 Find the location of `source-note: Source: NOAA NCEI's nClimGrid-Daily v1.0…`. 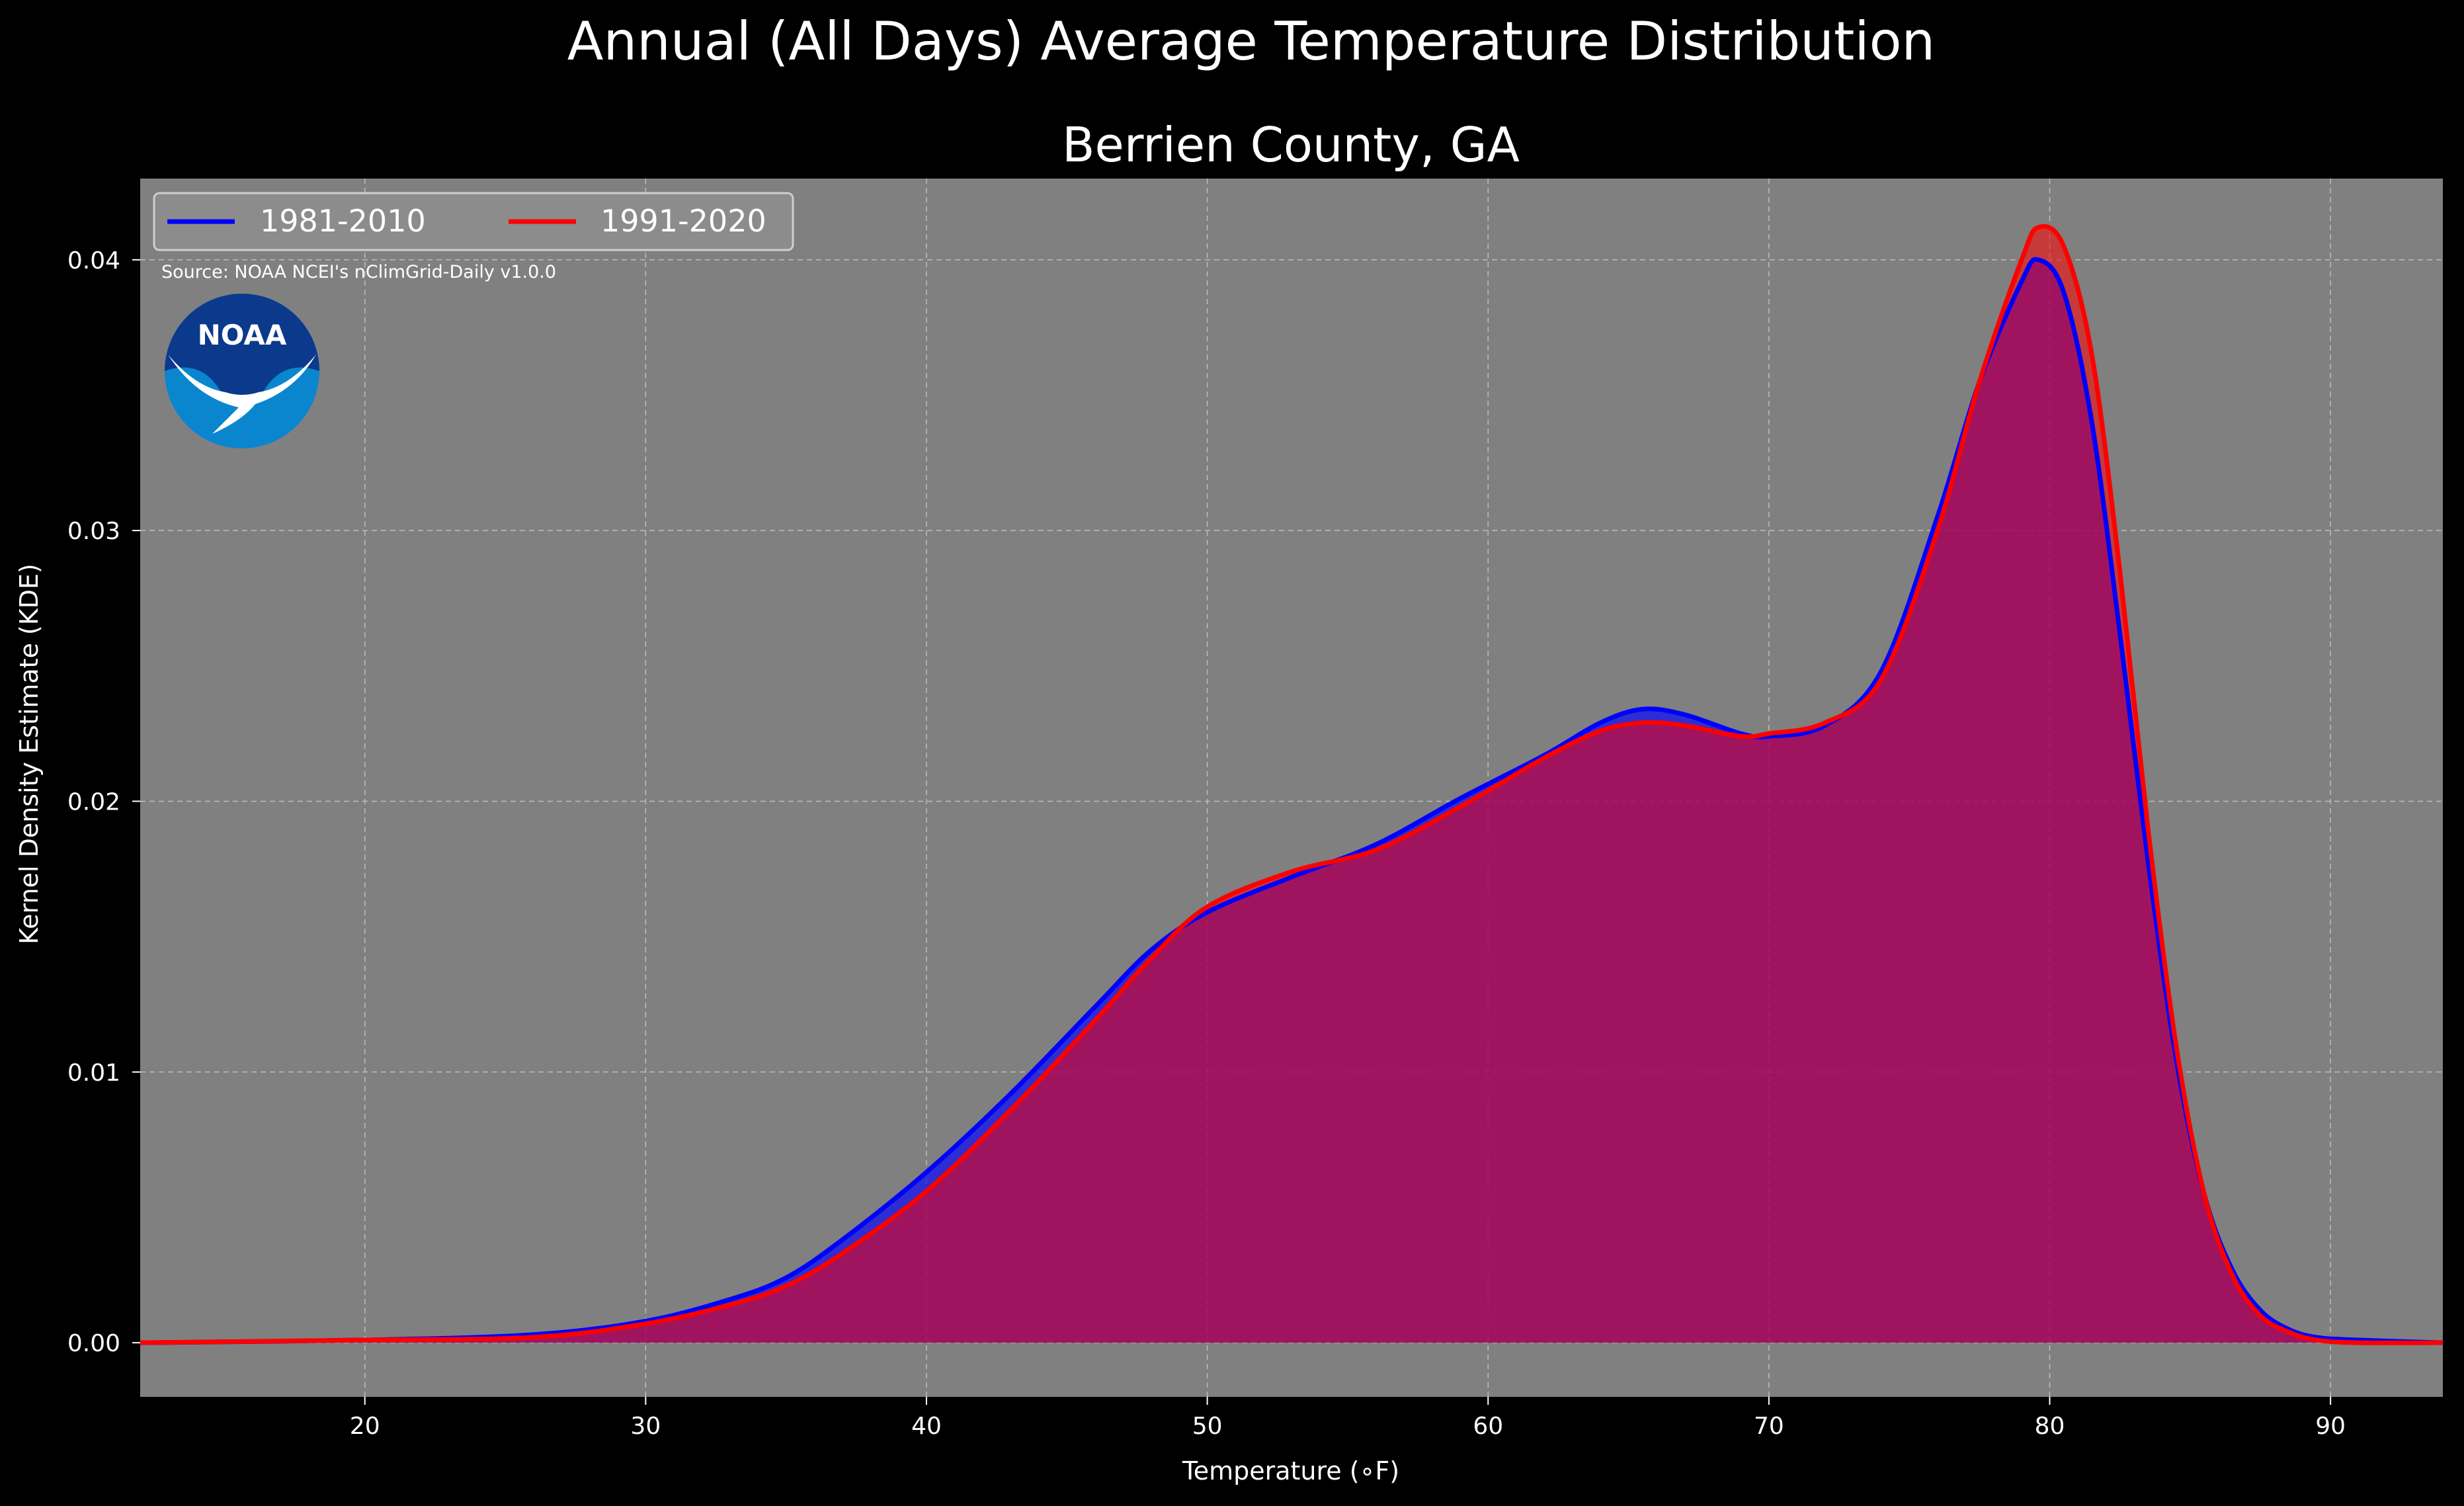

source-note: Source: NOAA NCEI's nClimGrid-Daily v1.0… is located at coordinates (359, 272).